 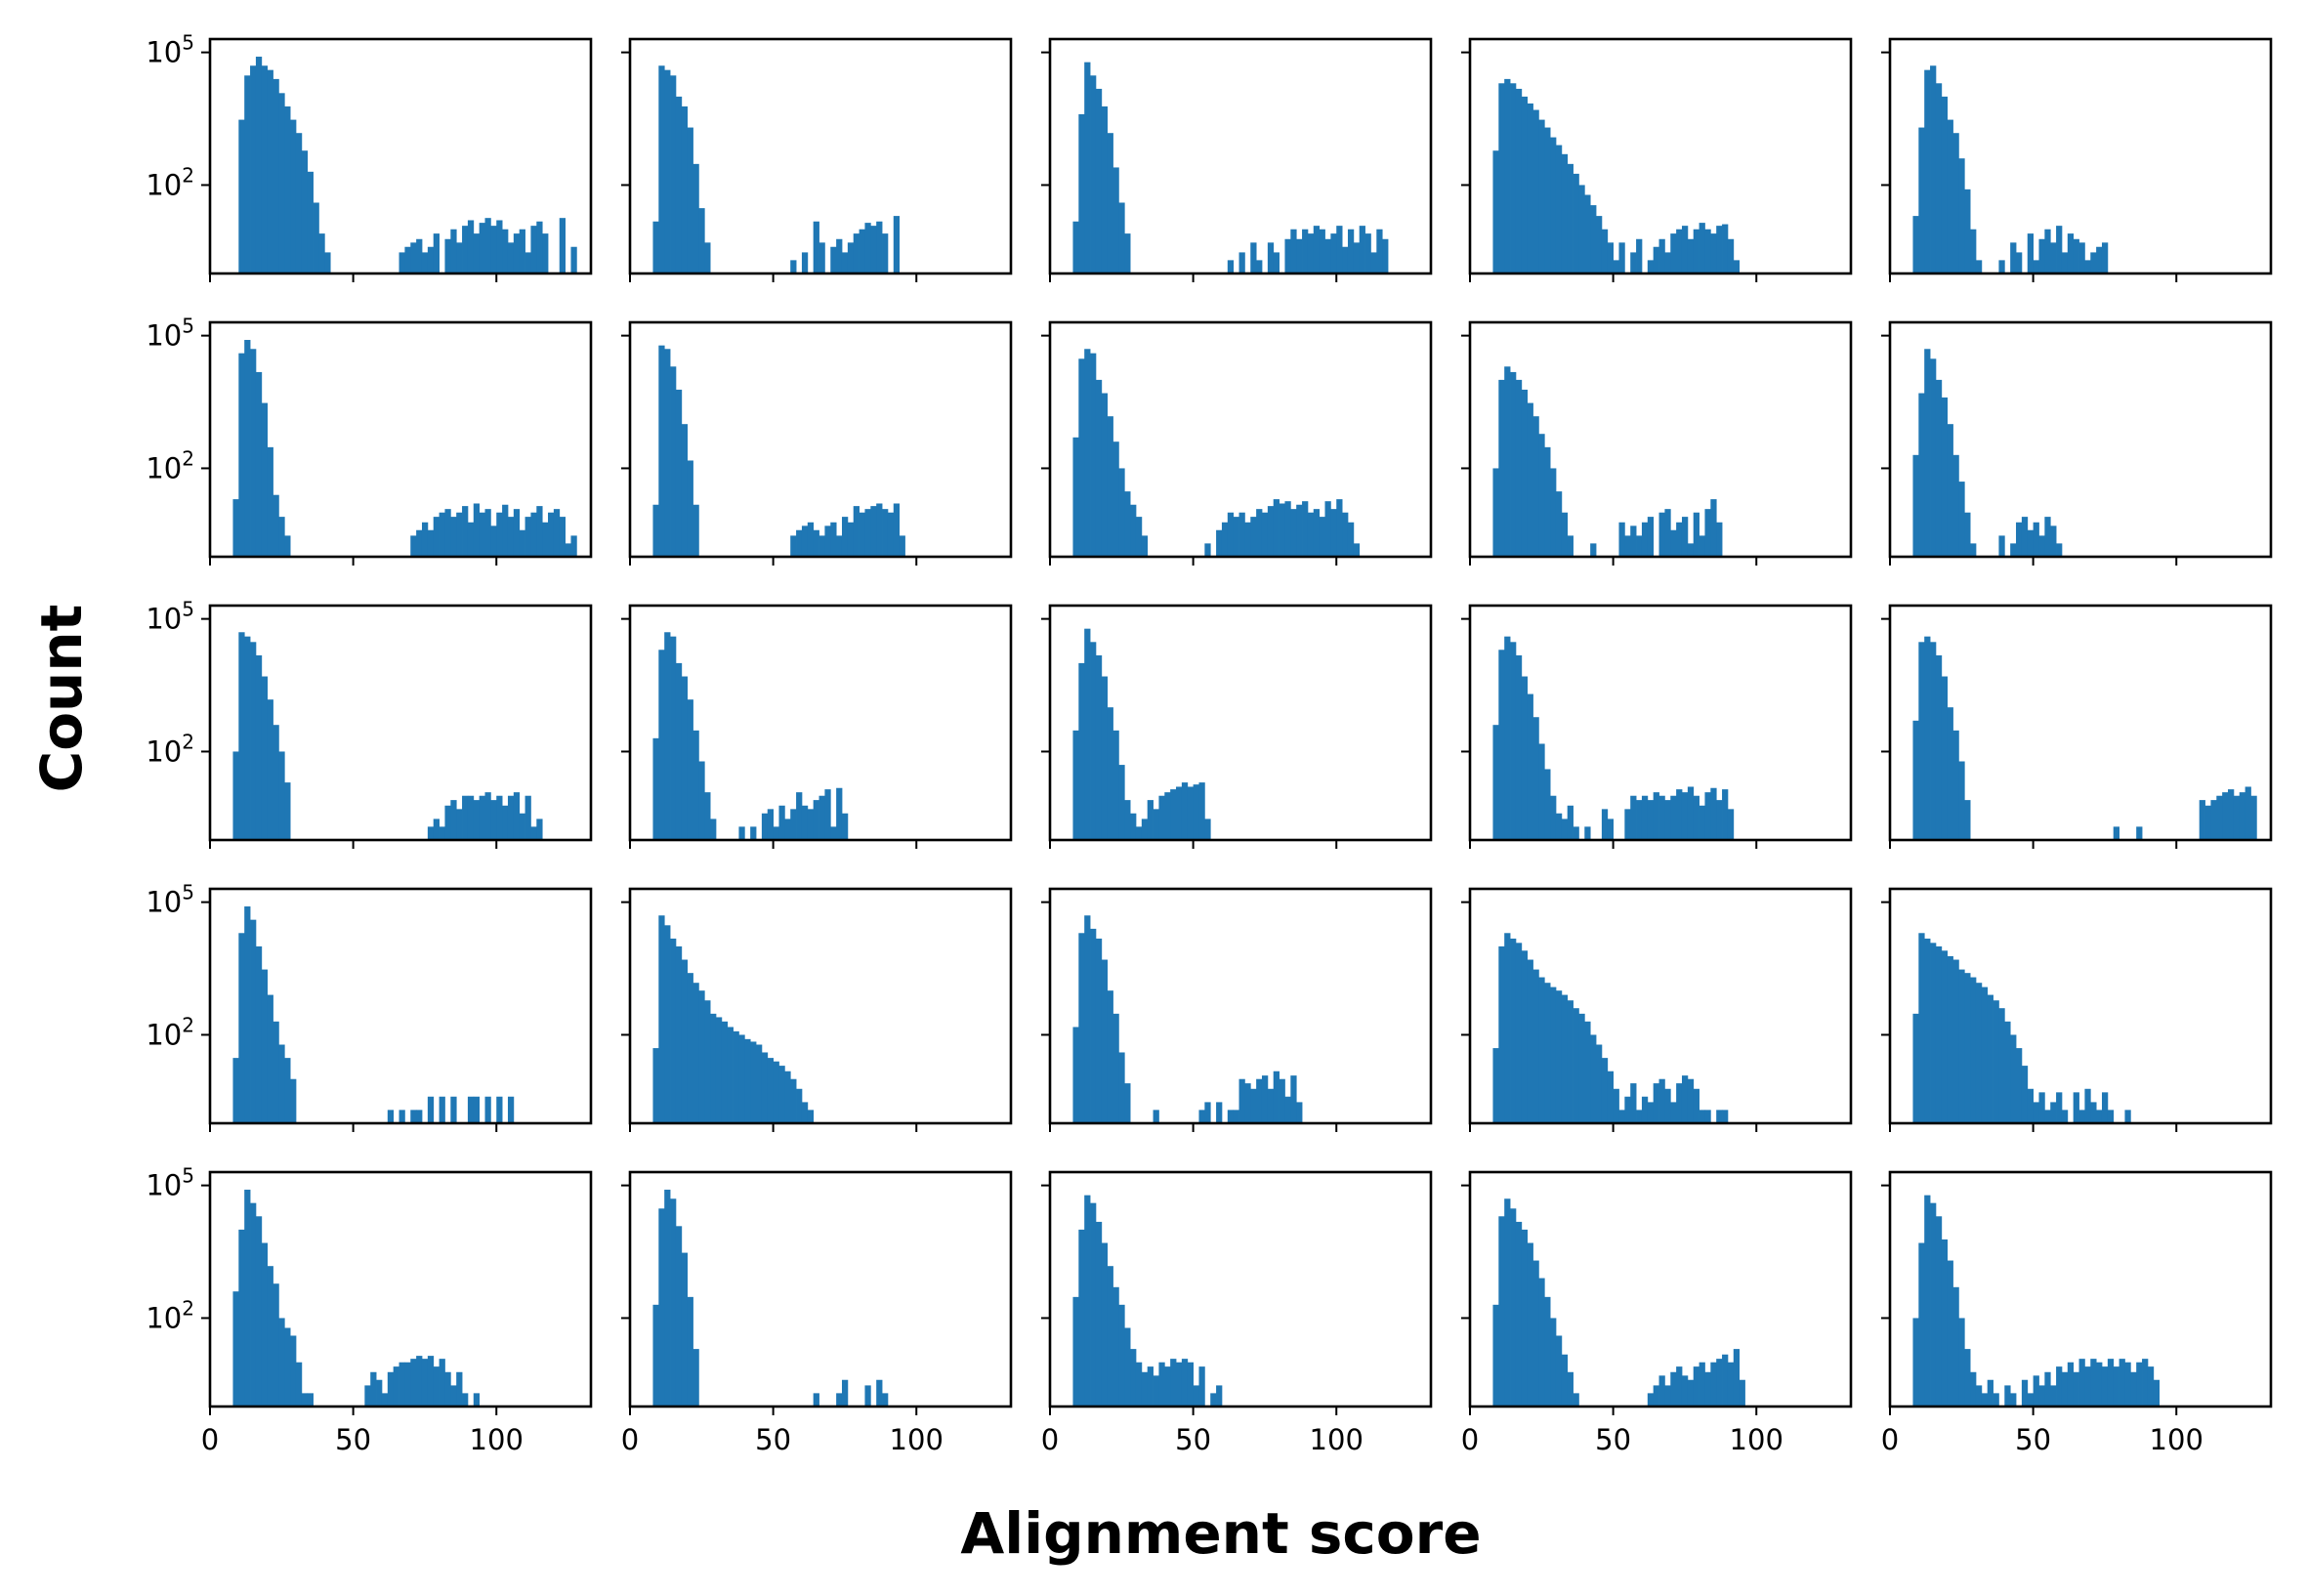 I want to click on y-tick-label: 10⁵, so click(x=170, y=334).